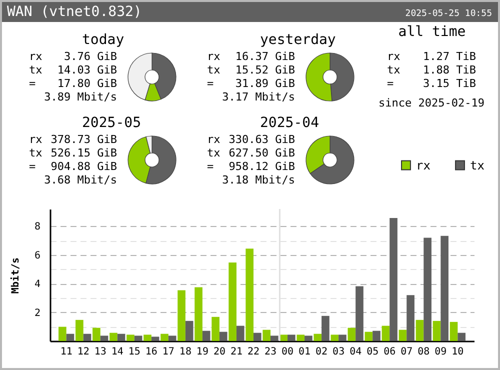 This screenshot has width=500, height=370. Describe the element at coordinates (288, 352) in the screenshot. I see `x-tick-label: 00` at that location.